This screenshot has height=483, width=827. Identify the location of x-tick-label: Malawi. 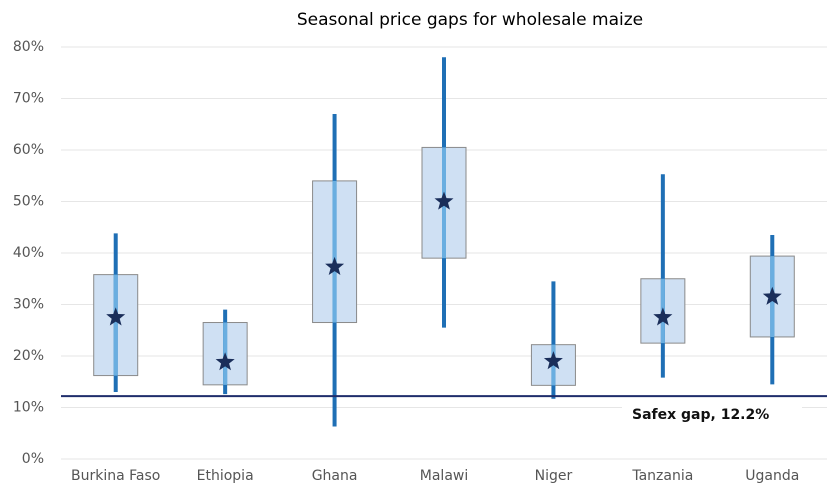
(444, 475).